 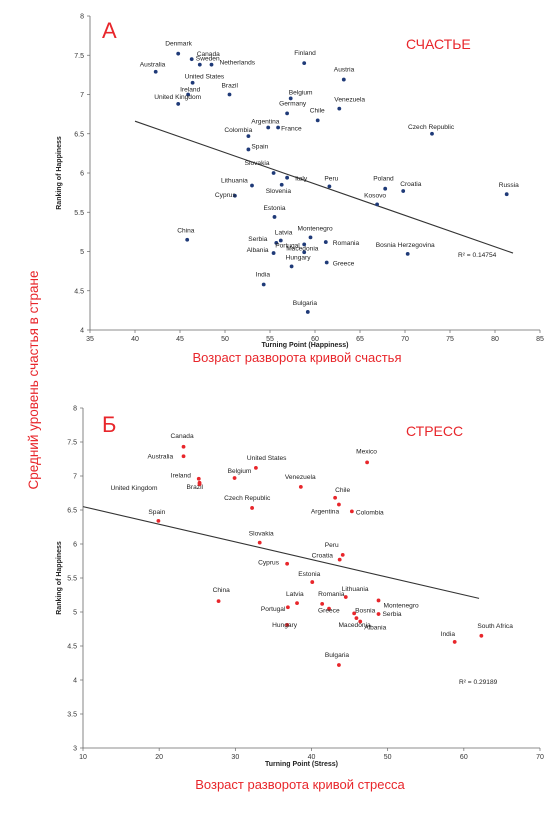 I want to click on x-tick-label: 75, so click(x=450, y=339).